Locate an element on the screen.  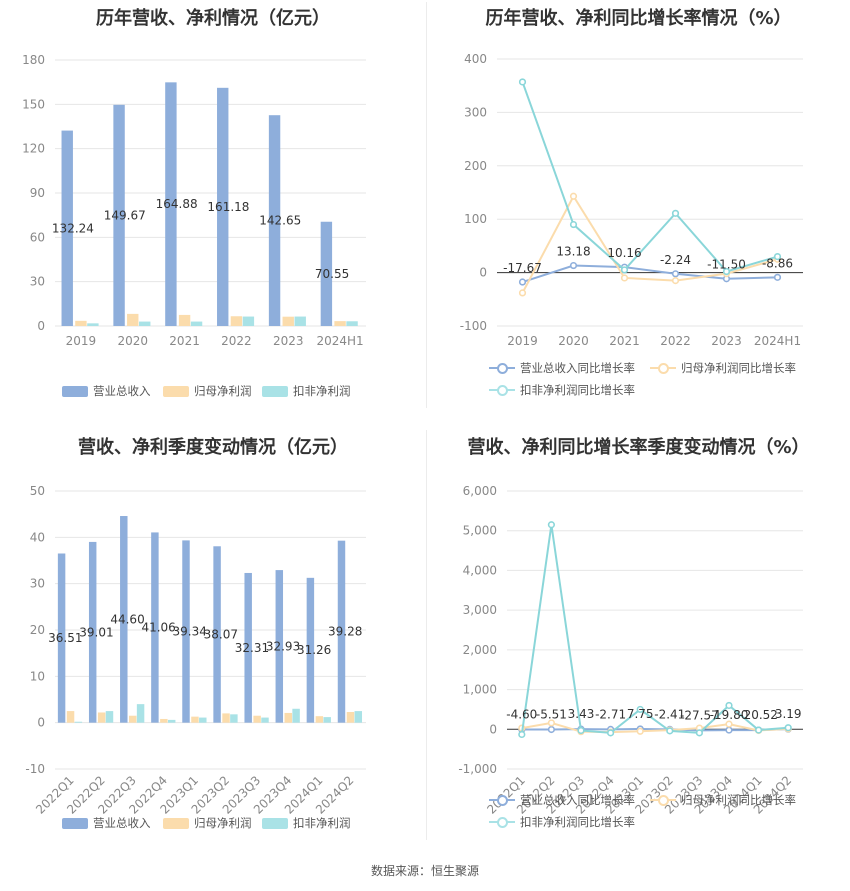
data-label: 39.28 is located at coordinates (345, 632).